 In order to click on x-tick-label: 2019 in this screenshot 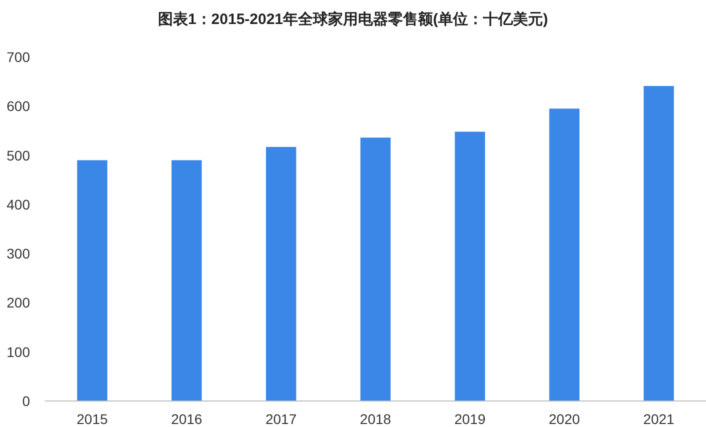, I will do `click(470, 419)`.